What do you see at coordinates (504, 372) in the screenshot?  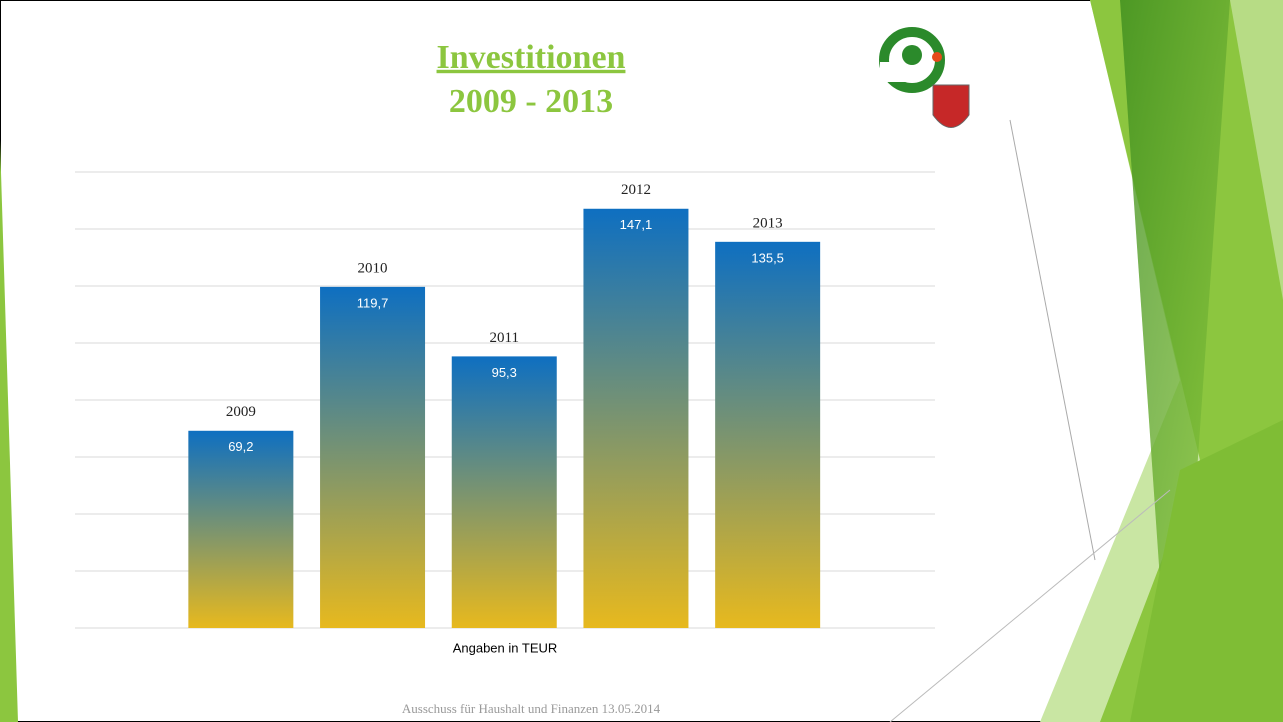 I see `data-label: 95,3` at bounding box center [504, 372].